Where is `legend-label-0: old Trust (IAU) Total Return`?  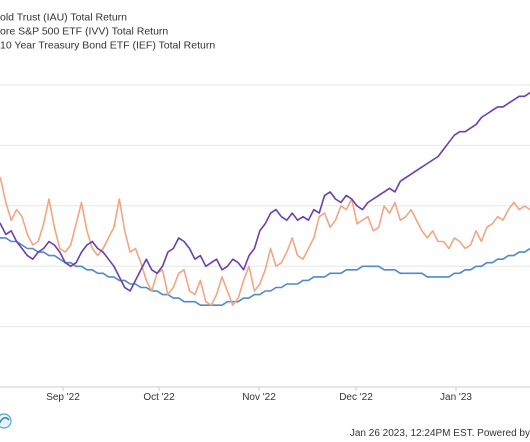
legend-label-0: old Trust (IAU) Total Return is located at coordinates (63, 18).